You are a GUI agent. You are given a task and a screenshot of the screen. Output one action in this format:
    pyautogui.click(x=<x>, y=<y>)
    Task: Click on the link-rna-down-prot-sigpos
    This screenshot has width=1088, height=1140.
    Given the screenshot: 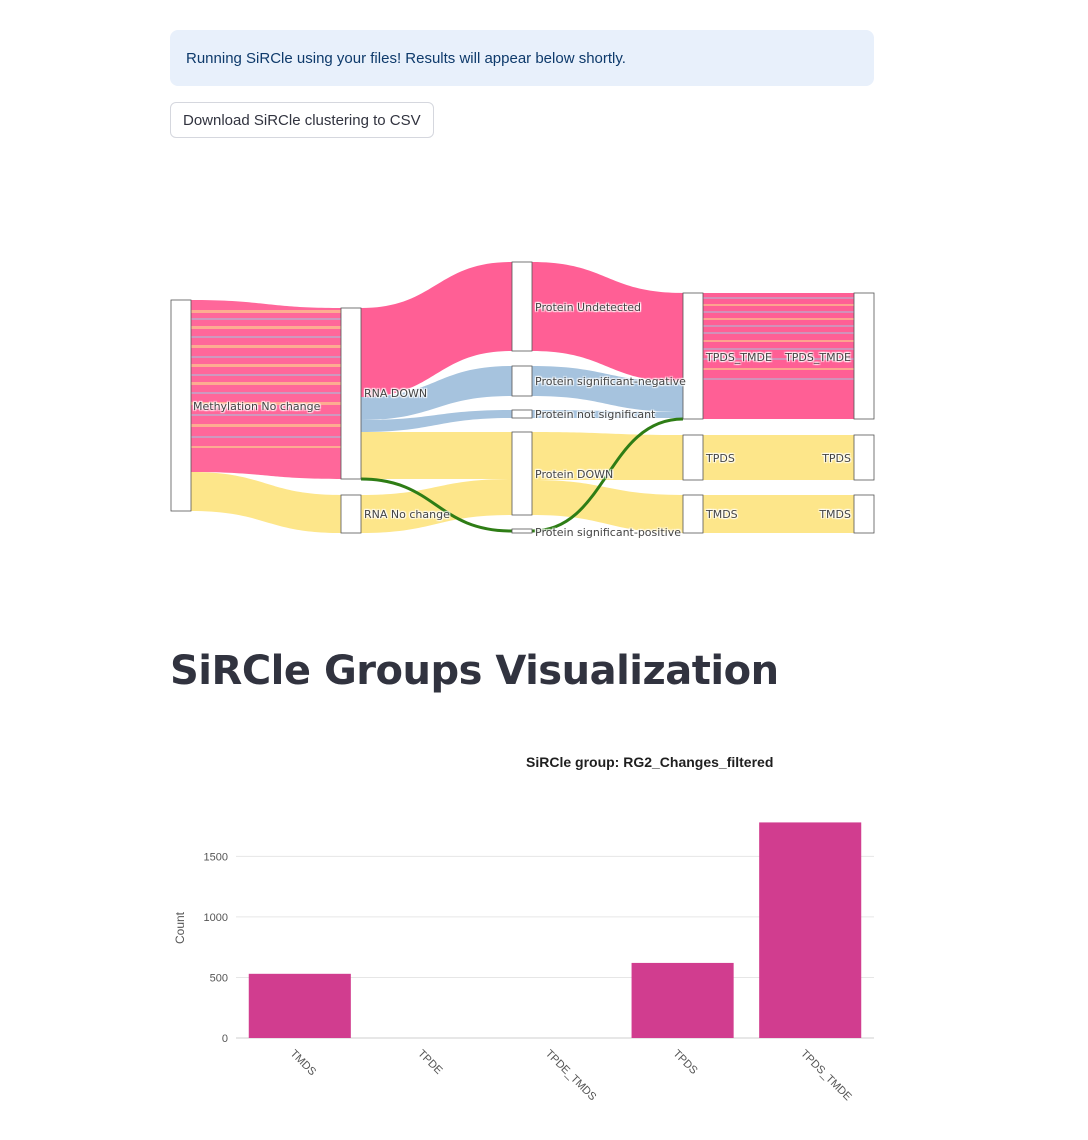 What is the action you would take?
    pyautogui.click(x=436, y=505)
    